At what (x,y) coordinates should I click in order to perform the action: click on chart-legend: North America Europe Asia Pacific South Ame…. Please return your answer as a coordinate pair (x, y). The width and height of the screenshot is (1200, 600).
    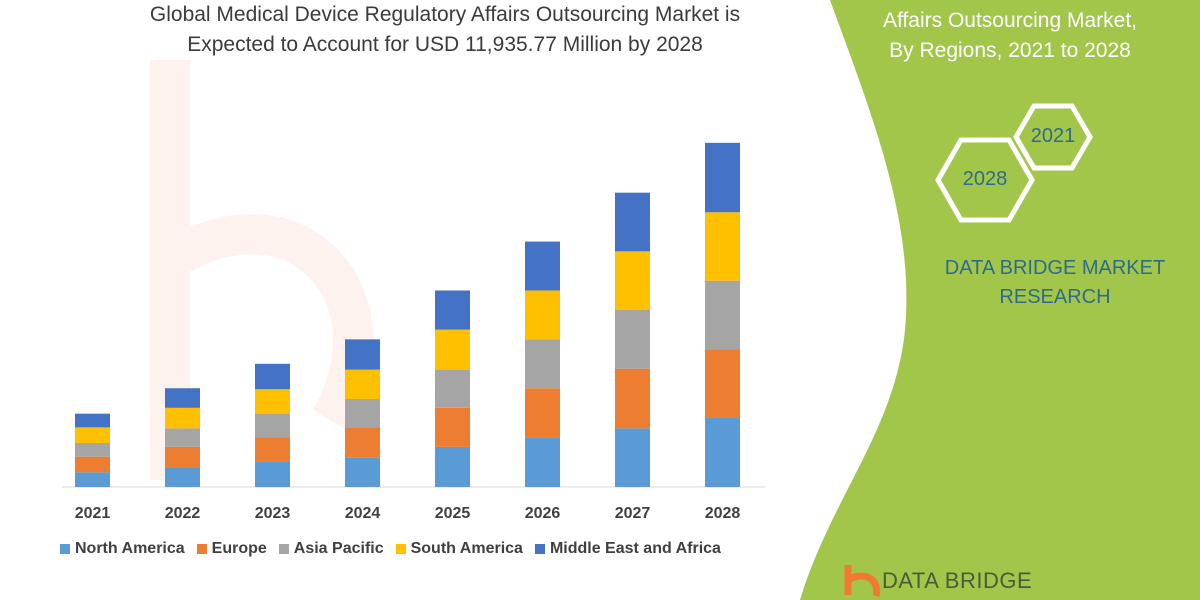
    Looking at the image, I should click on (390, 549).